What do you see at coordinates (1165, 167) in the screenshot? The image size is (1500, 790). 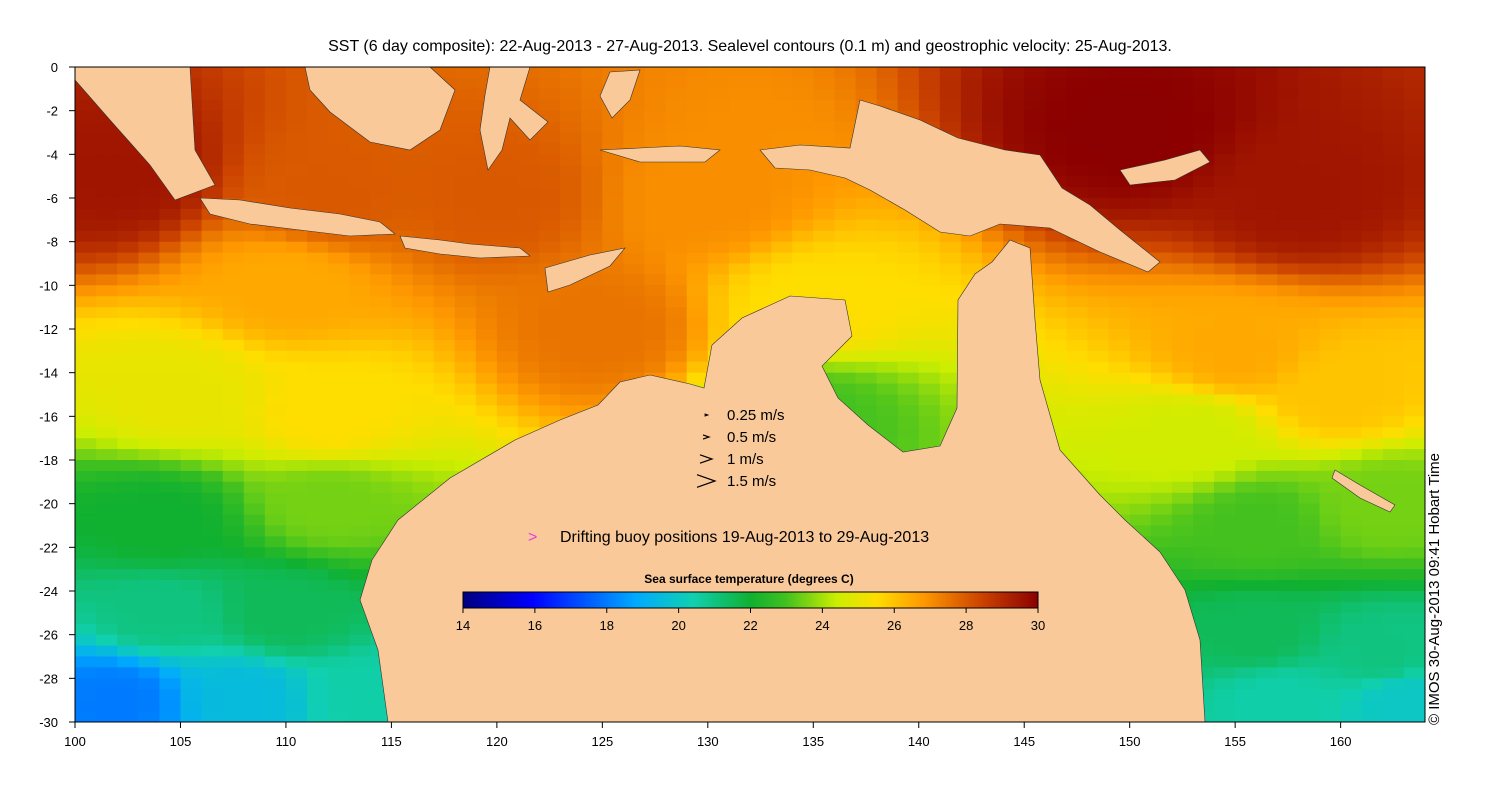 I see `new-britain-land` at bounding box center [1165, 167].